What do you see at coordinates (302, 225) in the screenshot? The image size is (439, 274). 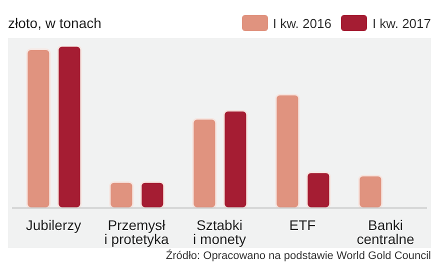 I see `x-tick-label: ETF` at bounding box center [302, 225].